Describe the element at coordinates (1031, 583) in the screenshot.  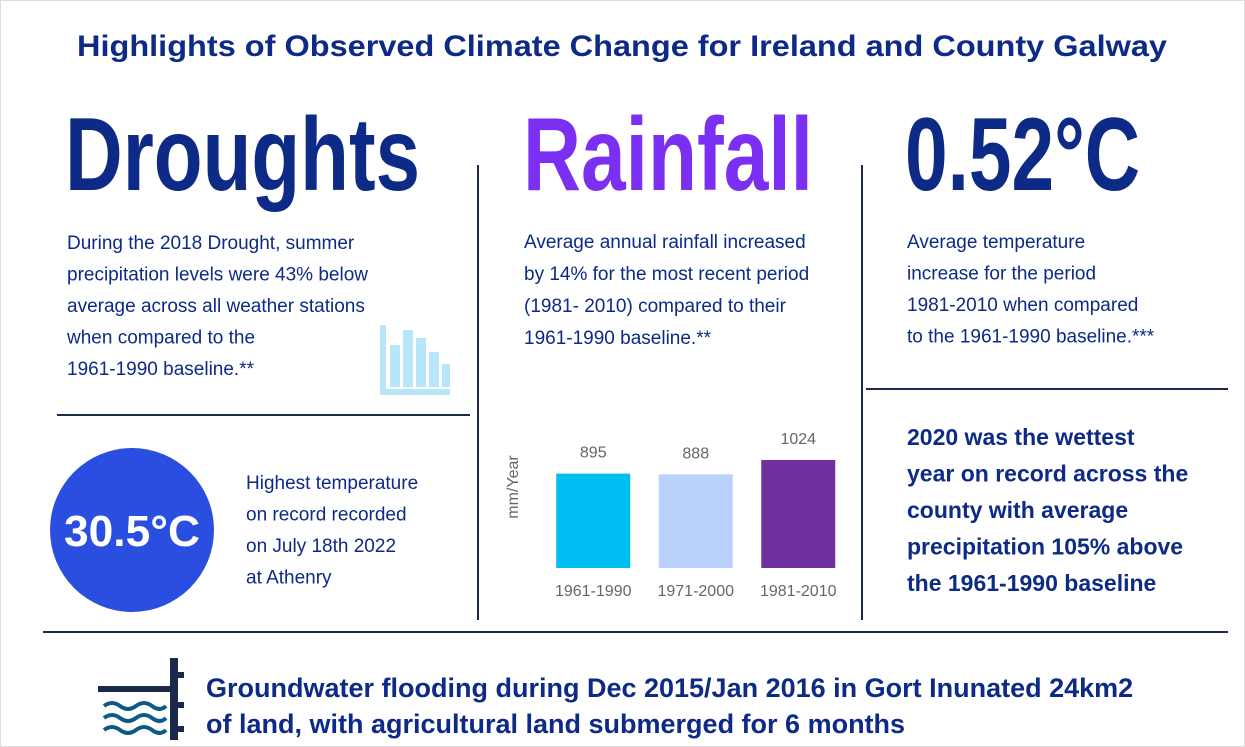
I see `text-line: the 1961-1990 baseline` at that location.